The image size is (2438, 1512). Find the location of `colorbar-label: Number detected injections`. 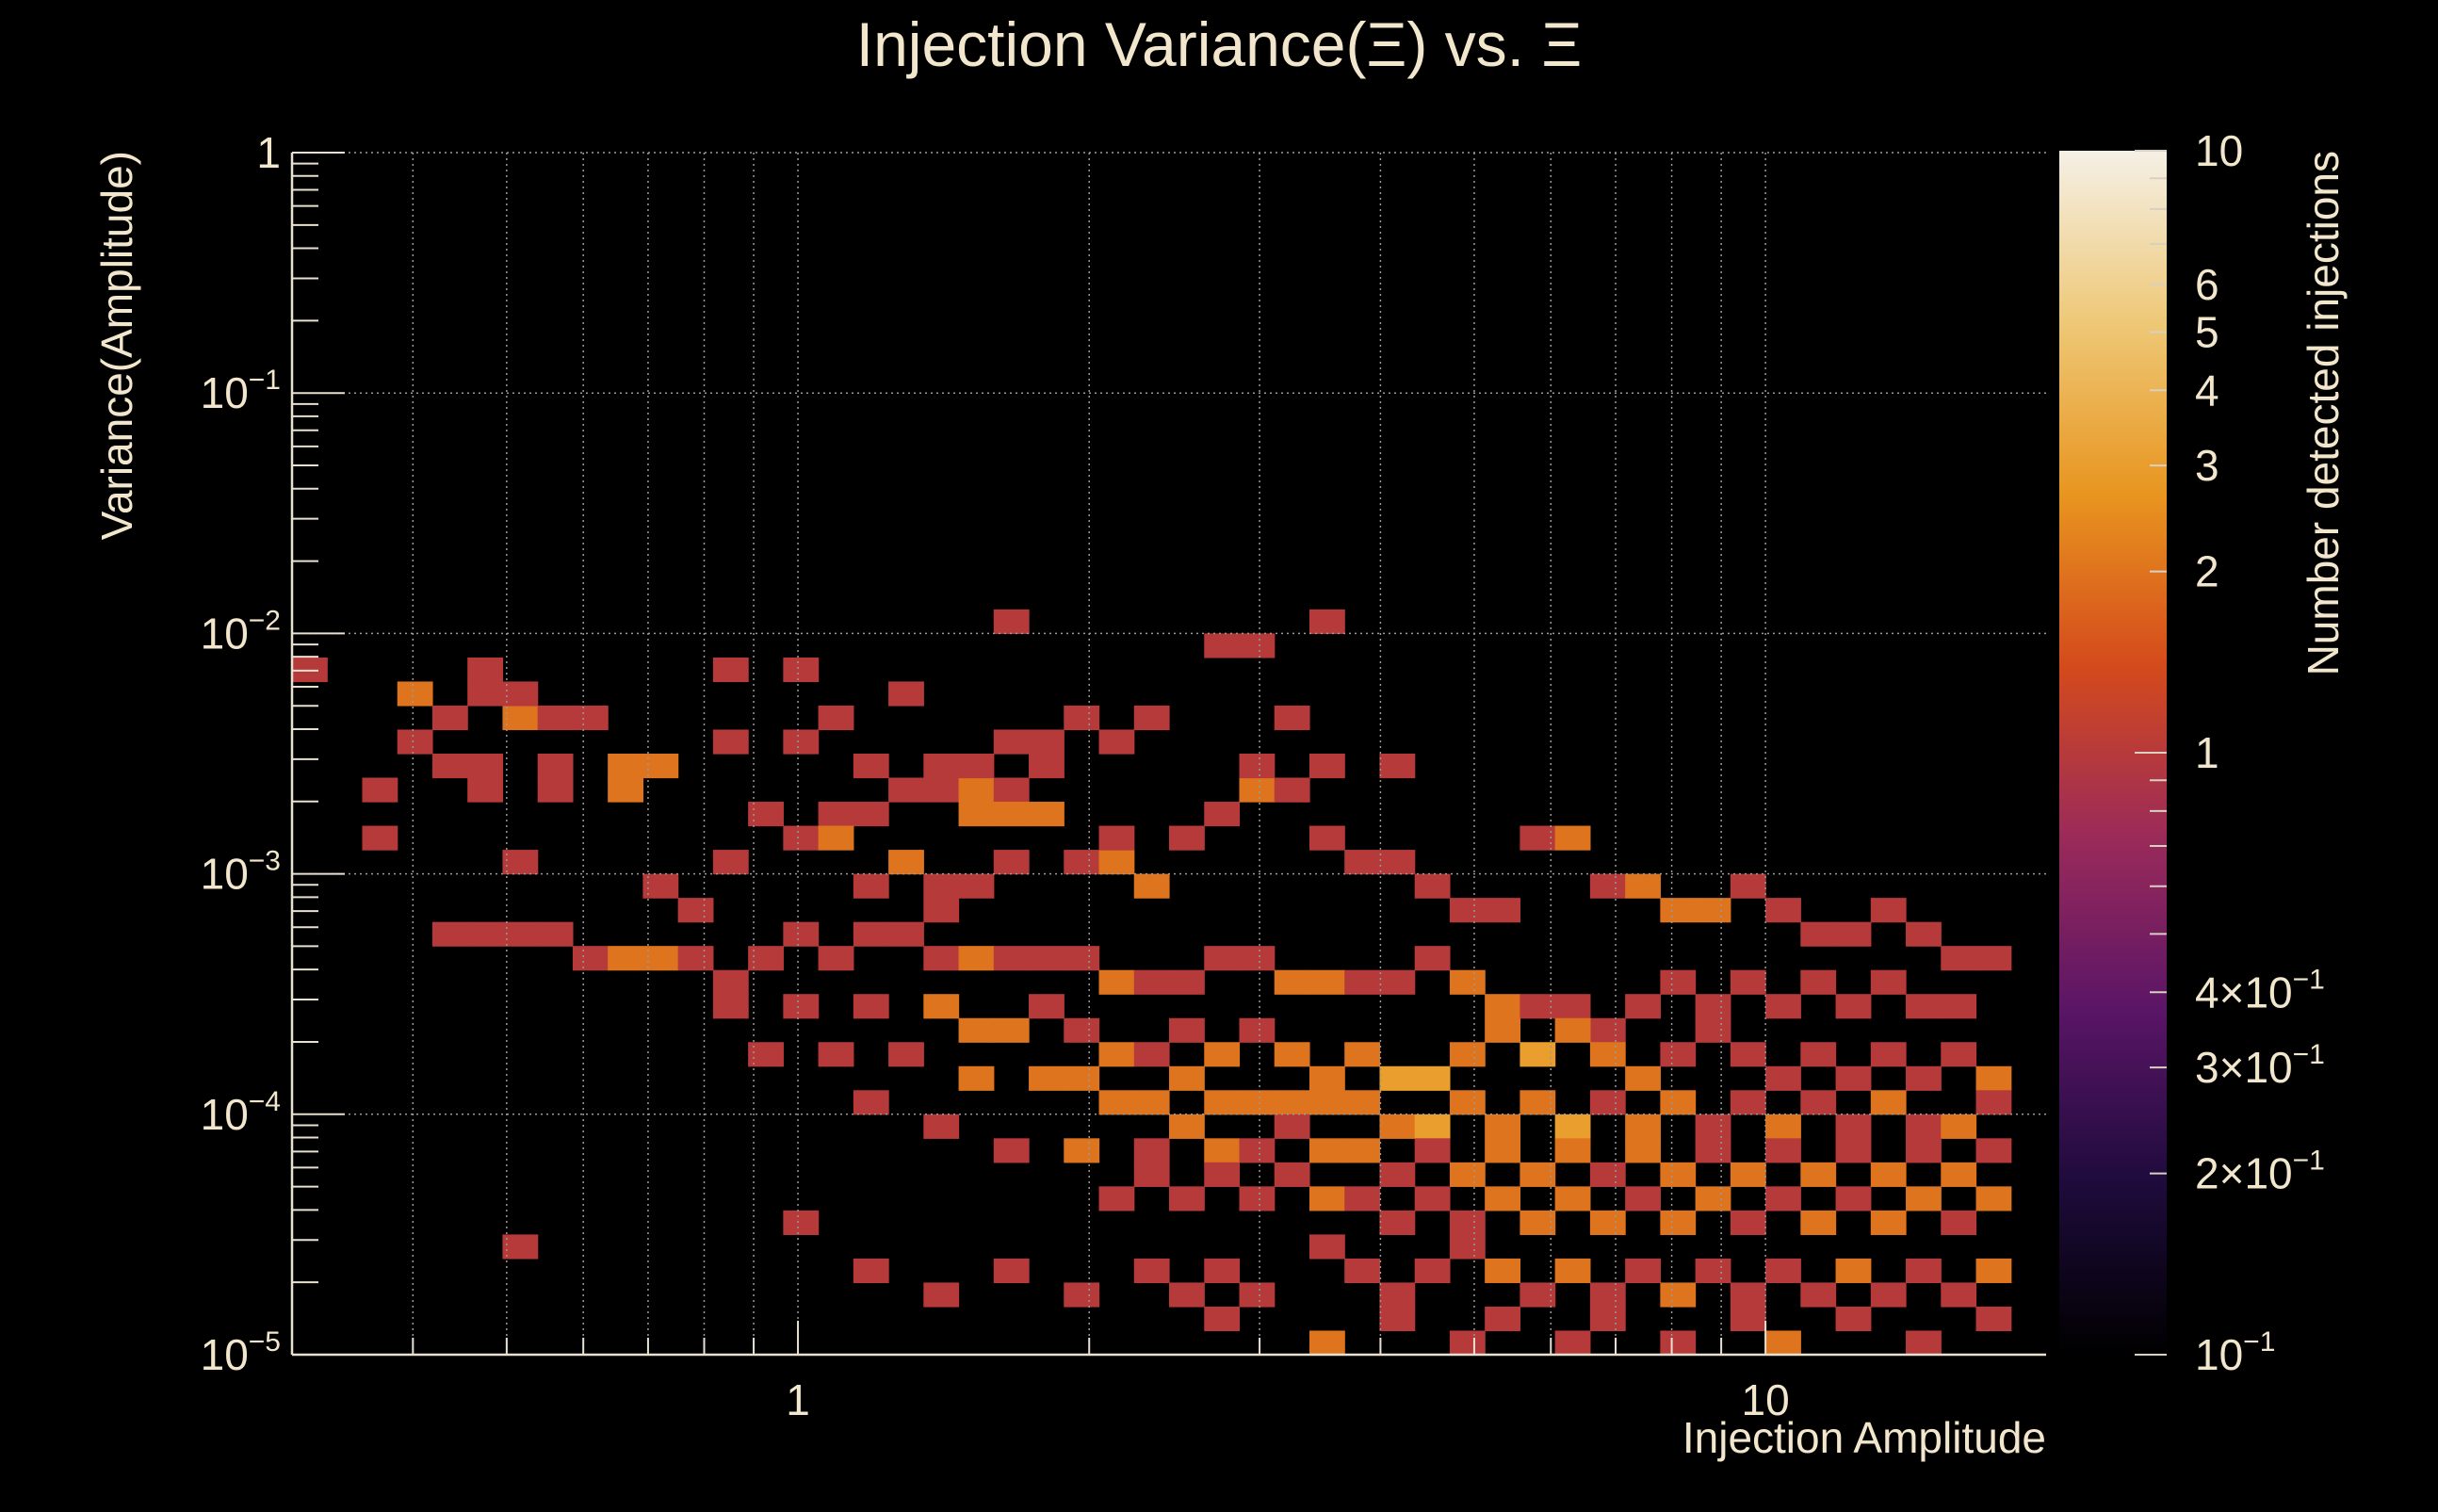

colorbar-label: Number detected injections is located at coordinates (2323, 413).